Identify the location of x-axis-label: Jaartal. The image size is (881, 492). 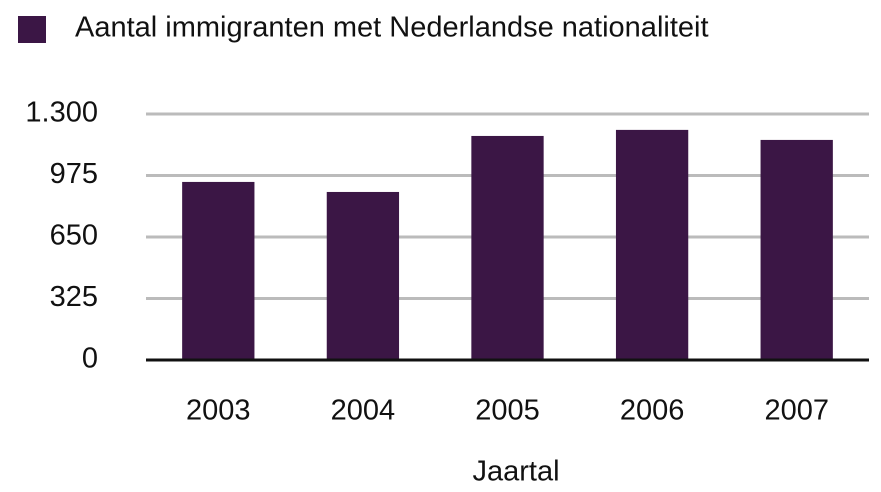
(515, 472).